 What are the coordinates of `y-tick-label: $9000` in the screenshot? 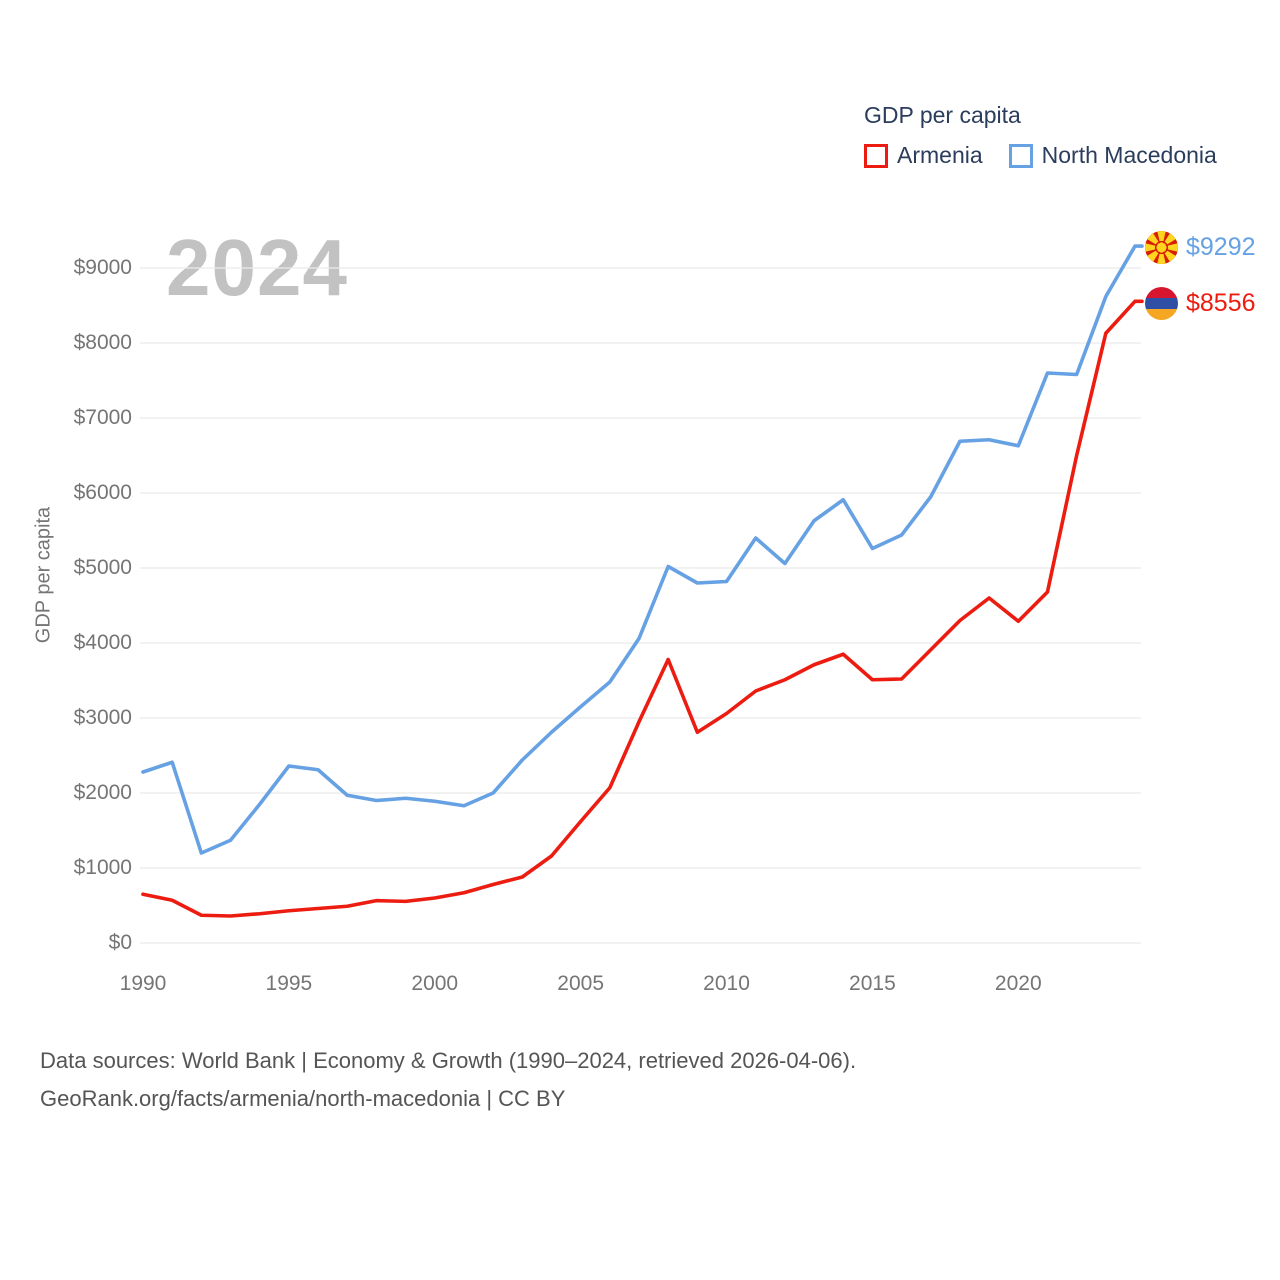 It's located at (102, 267).